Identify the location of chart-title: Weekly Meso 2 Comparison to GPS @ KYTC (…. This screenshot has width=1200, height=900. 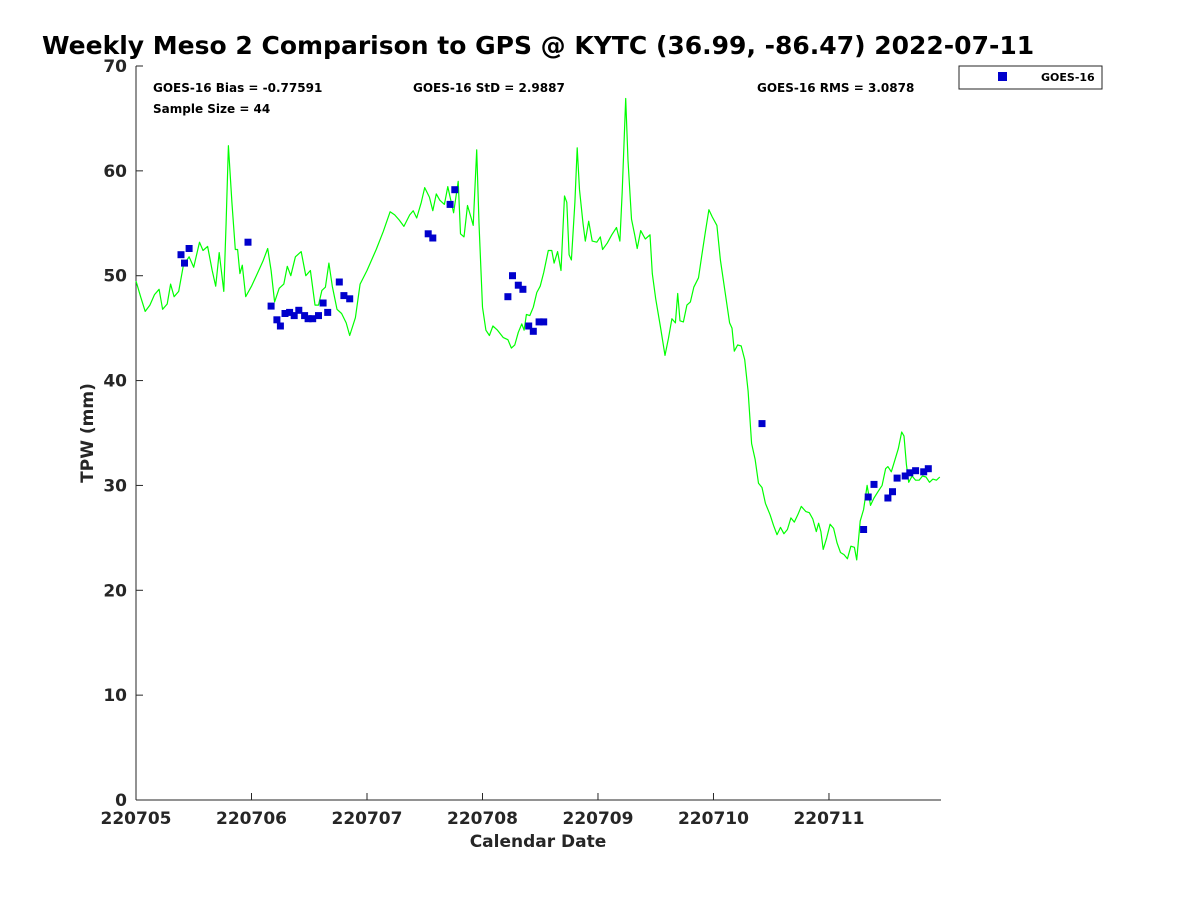
(538, 45).